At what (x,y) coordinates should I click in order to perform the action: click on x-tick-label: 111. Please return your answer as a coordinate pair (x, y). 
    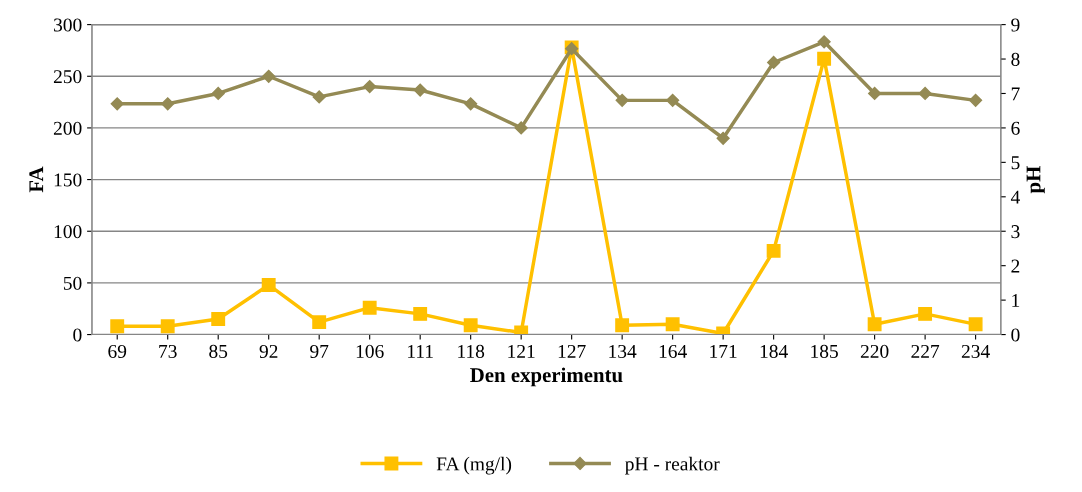
    Looking at the image, I should click on (420, 351).